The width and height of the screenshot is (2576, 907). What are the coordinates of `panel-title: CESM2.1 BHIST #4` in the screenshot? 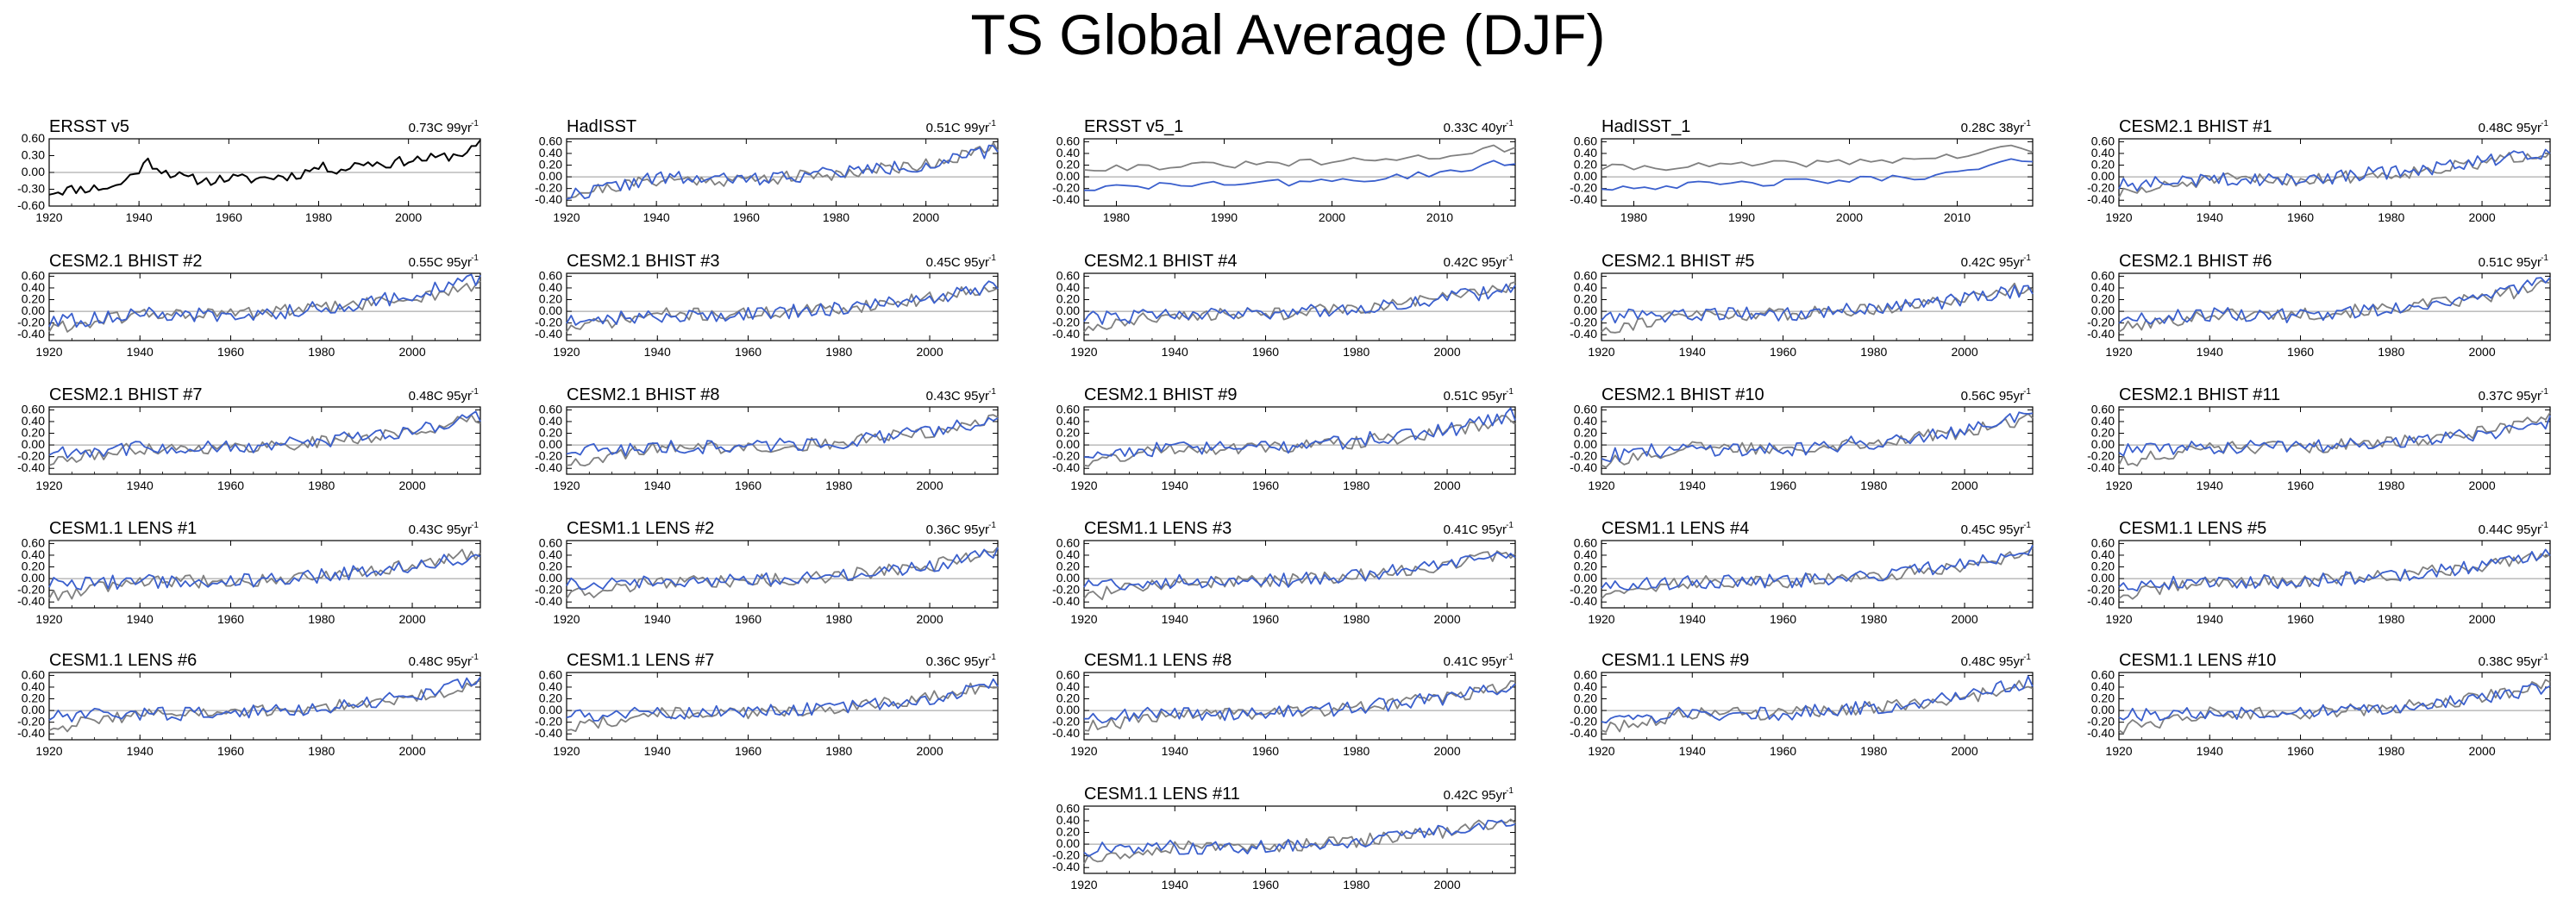 It's located at (1160, 261).